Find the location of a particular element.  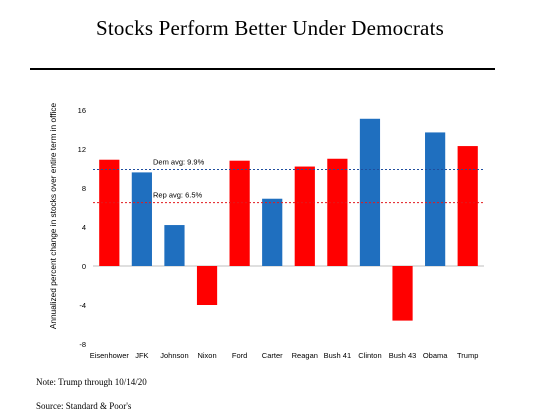

y-tick-label: 16 is located at coordinates (82, 110).